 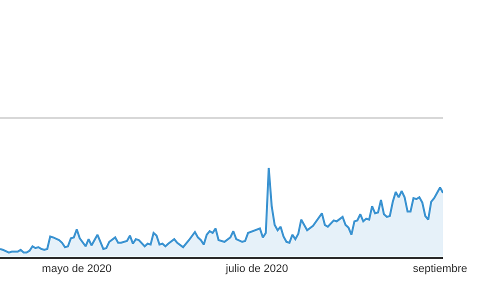 What do you see at coordinates (256, 268) in the screenshot?
I see `x-tick-label: julio de 2020` at bounding box center [256, 268].